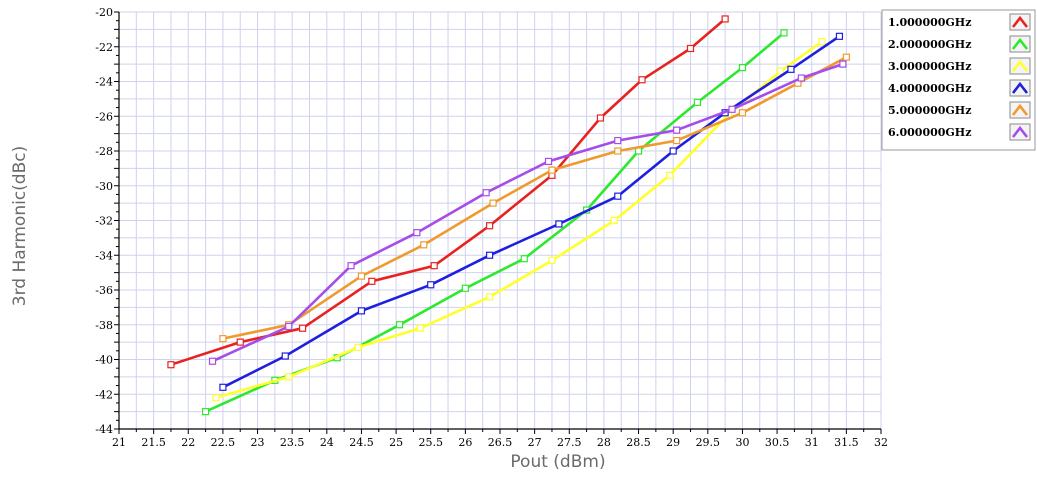  I want to click on x-tick-label: 23.5, so click(292, 442).